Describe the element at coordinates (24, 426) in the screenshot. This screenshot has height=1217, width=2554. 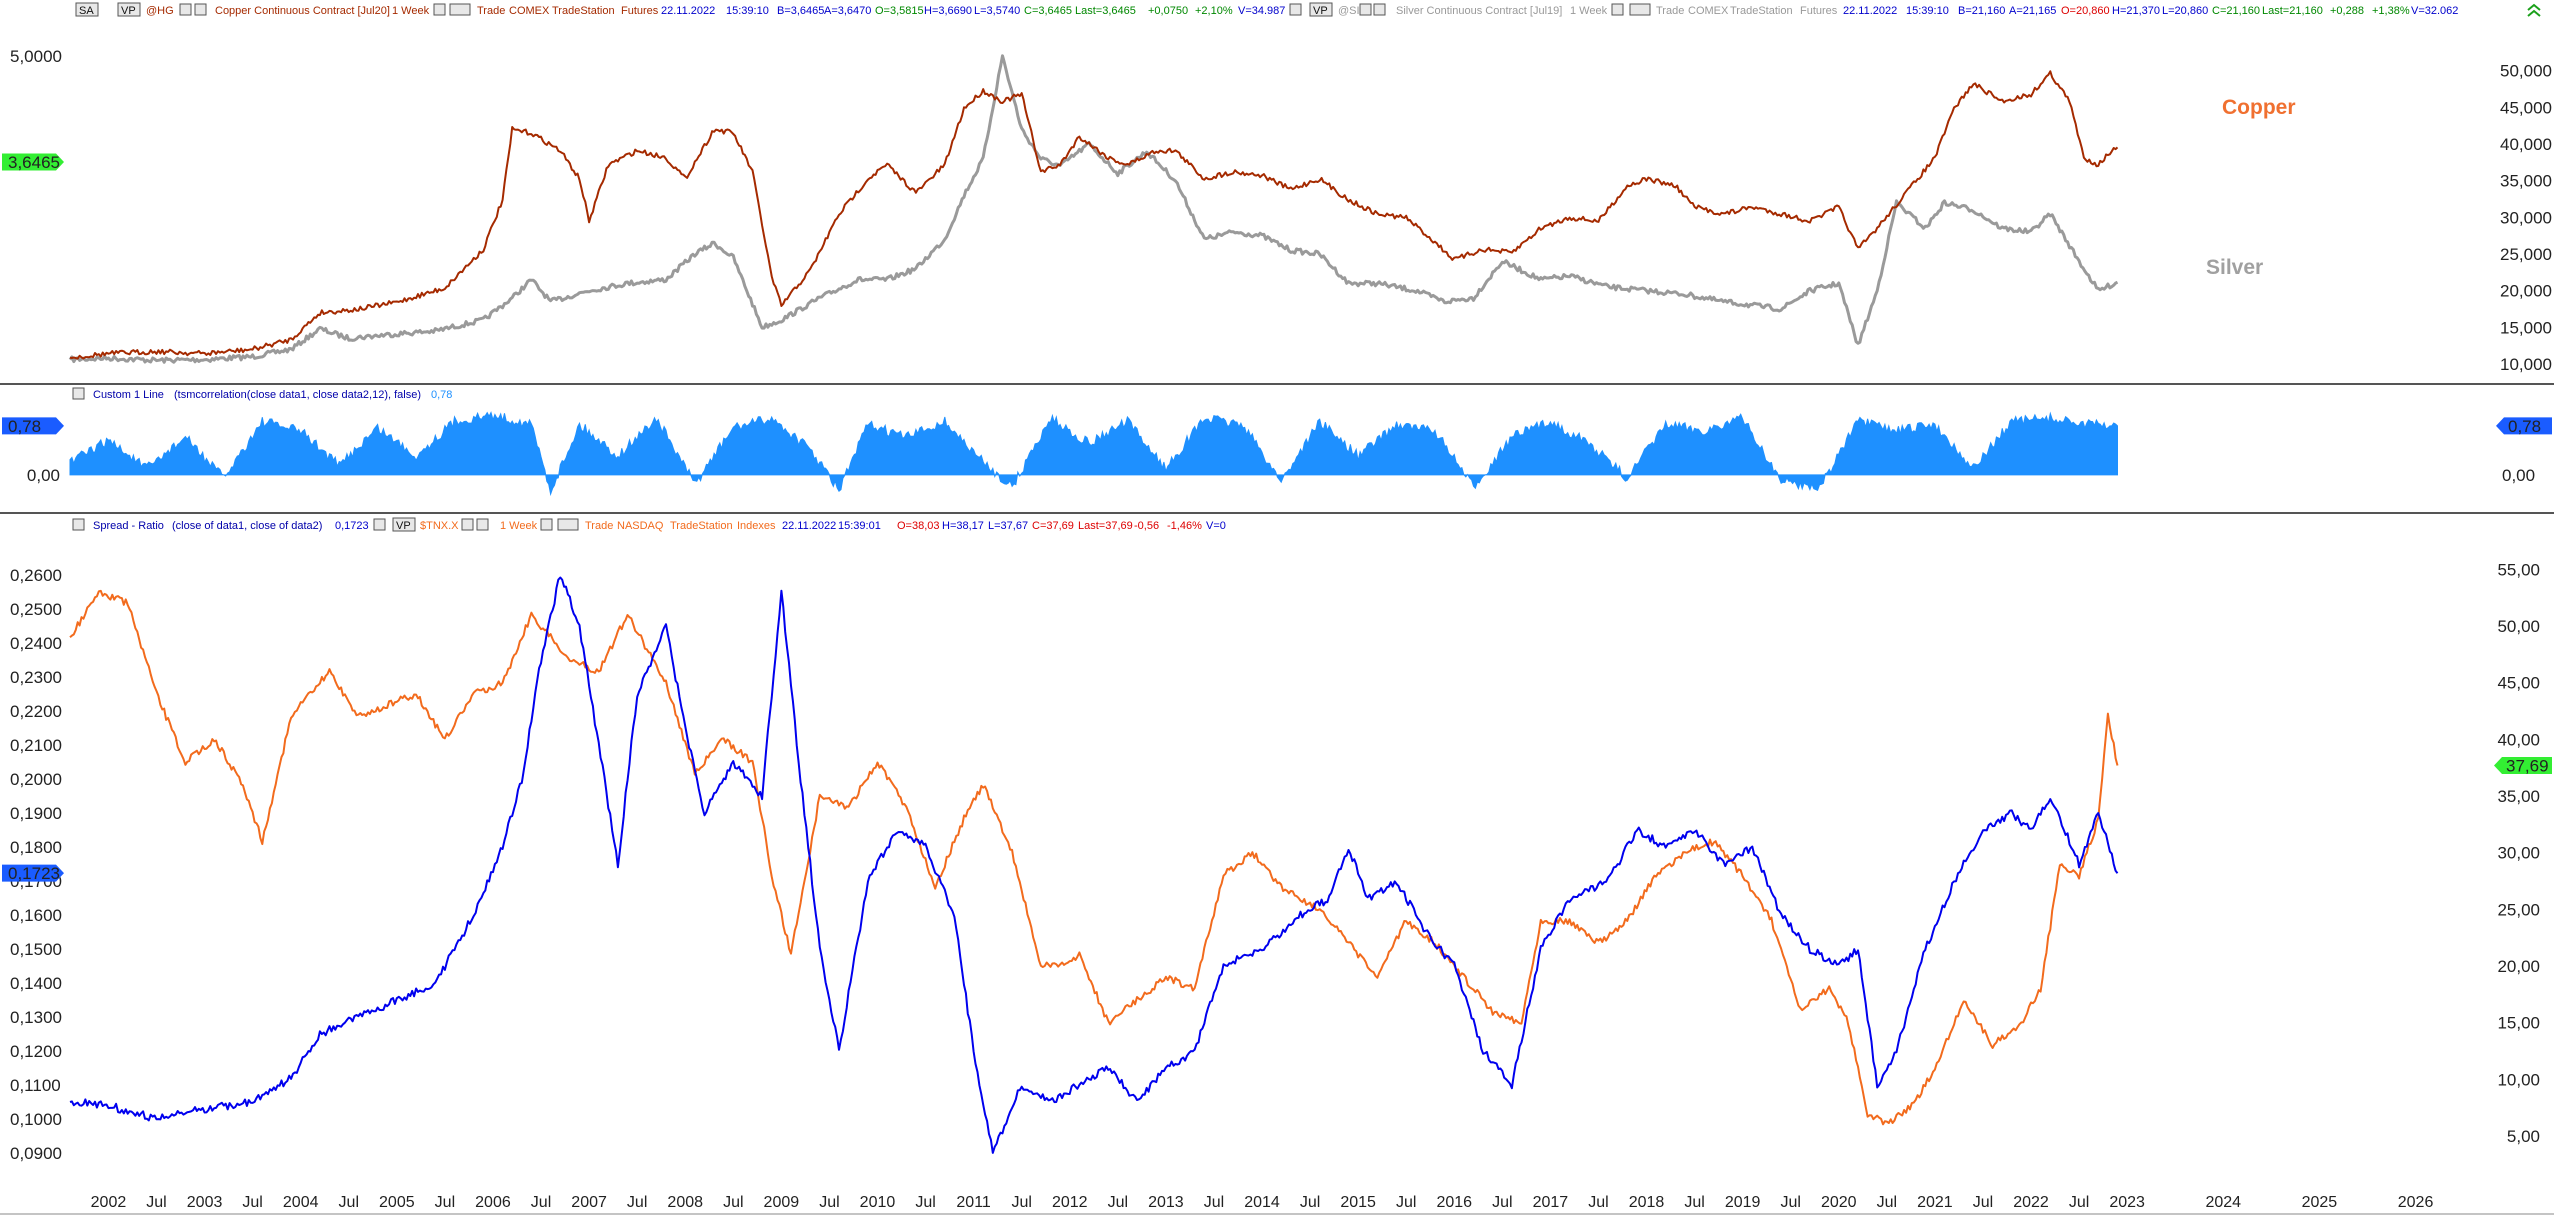
I see `correlation-left-tag-text: 0,78` at that location.